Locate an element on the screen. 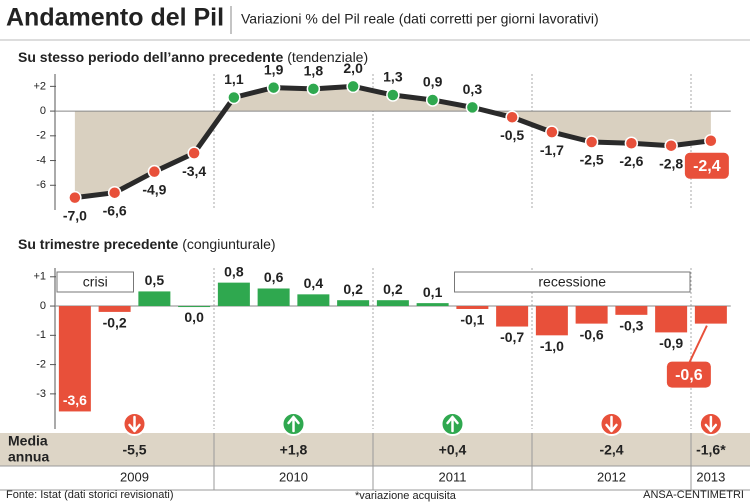 The image size is (750, 503). value-label: -6,6 is located at coordinates (115, 210).